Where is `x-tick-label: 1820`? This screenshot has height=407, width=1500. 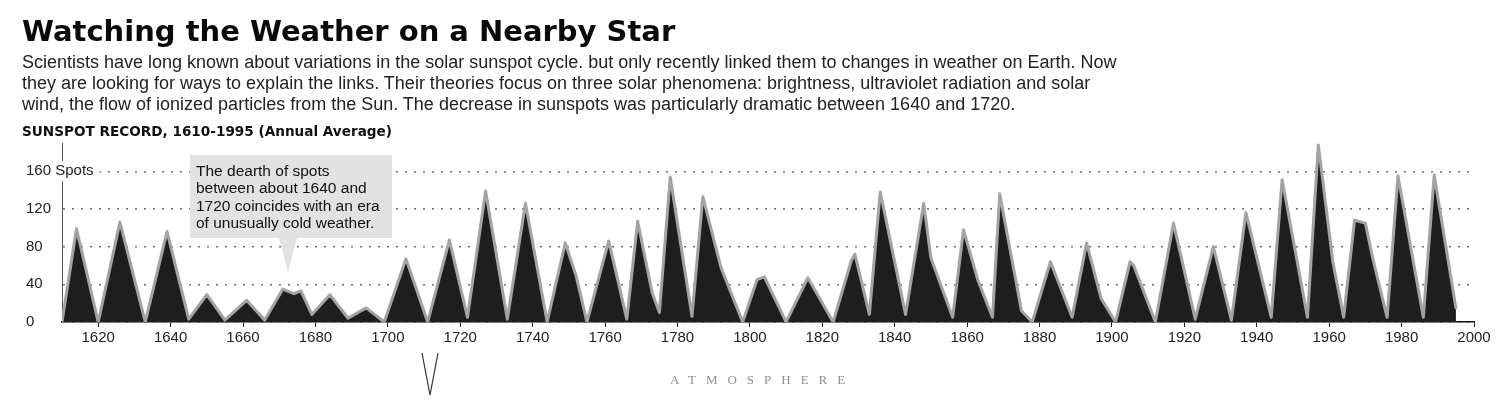 x-tick-label: 1820 is located at coordinates (822, 337).